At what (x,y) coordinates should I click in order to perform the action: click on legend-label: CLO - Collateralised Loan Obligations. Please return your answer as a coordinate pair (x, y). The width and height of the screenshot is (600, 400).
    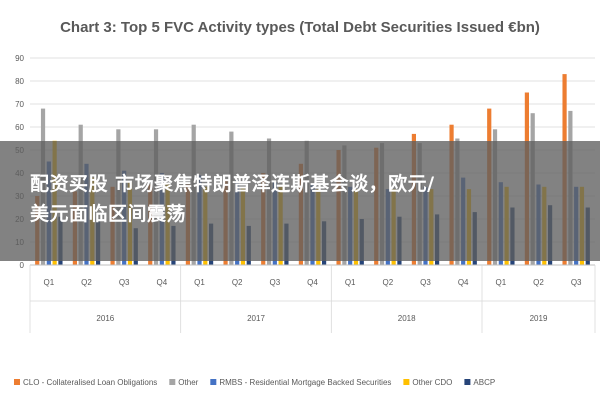
    Looking at the image, I should click on (90, 382).